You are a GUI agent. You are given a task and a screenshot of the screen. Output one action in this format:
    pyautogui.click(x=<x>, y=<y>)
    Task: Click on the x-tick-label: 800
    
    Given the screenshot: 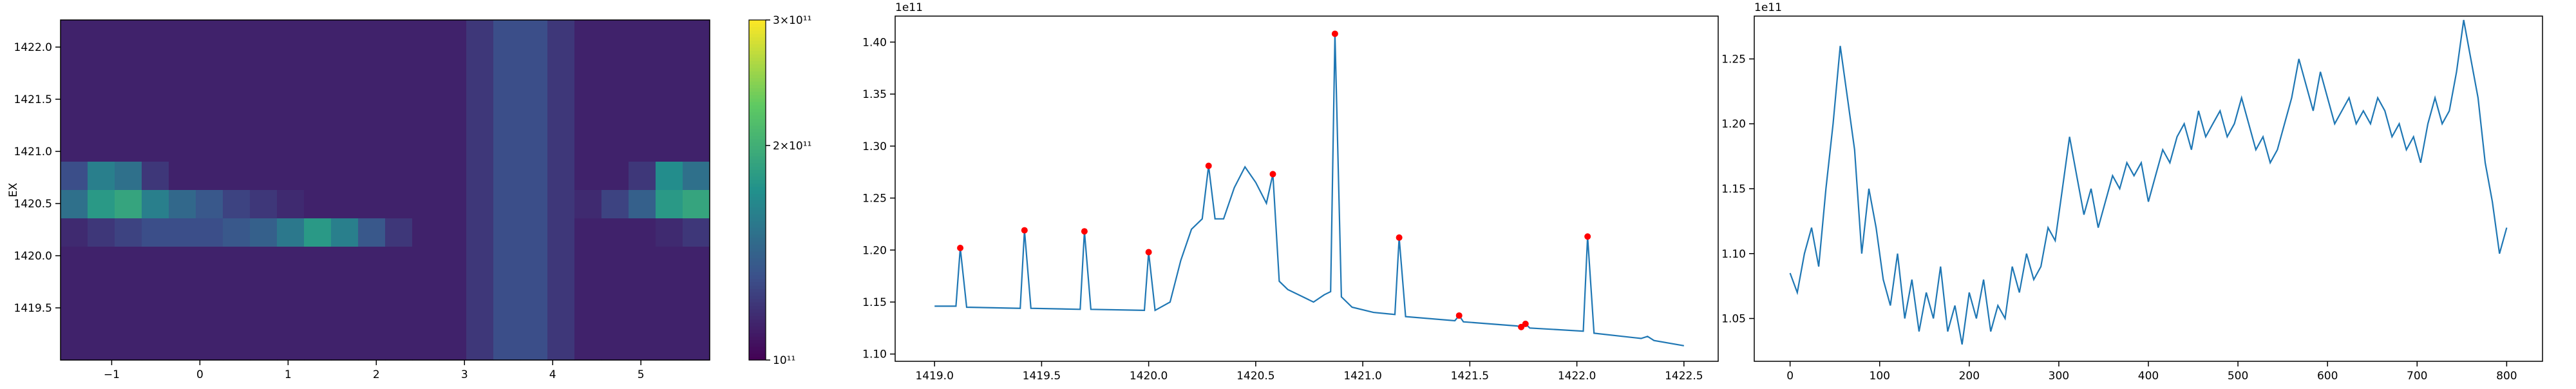 What is the action you would take?
    pyautogui.click(x=2506, y=377)
    